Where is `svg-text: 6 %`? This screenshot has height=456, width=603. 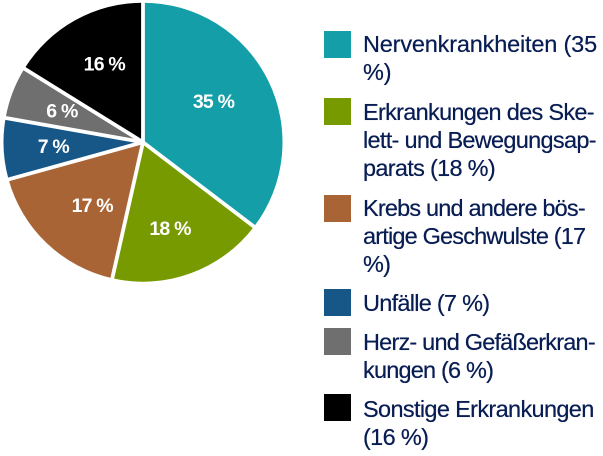
svg-text: 6 % is located at coordinates (62, 111).